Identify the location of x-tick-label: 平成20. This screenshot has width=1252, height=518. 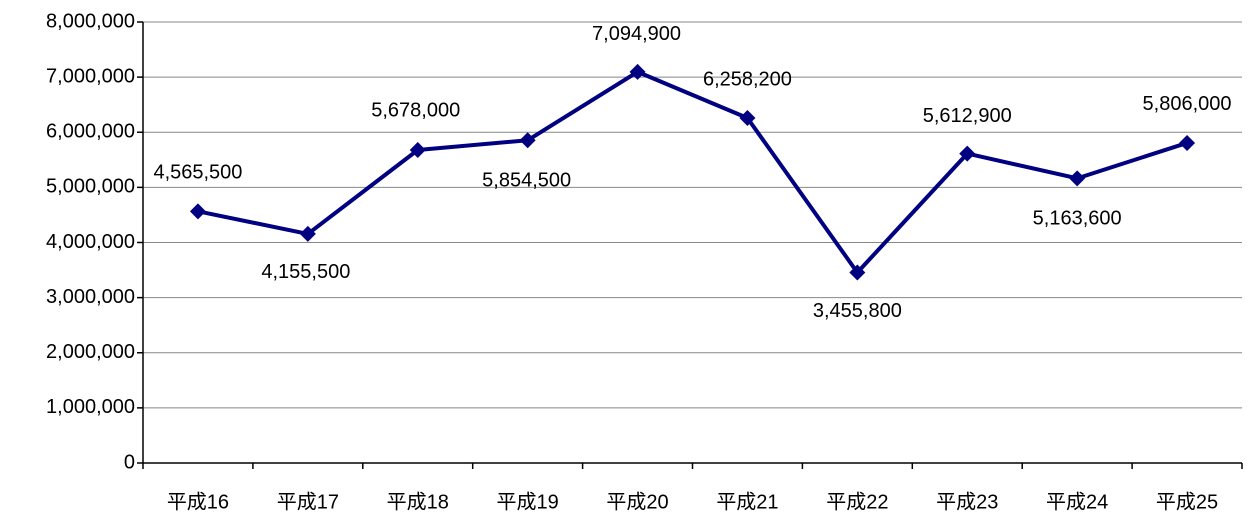
(637, 501).